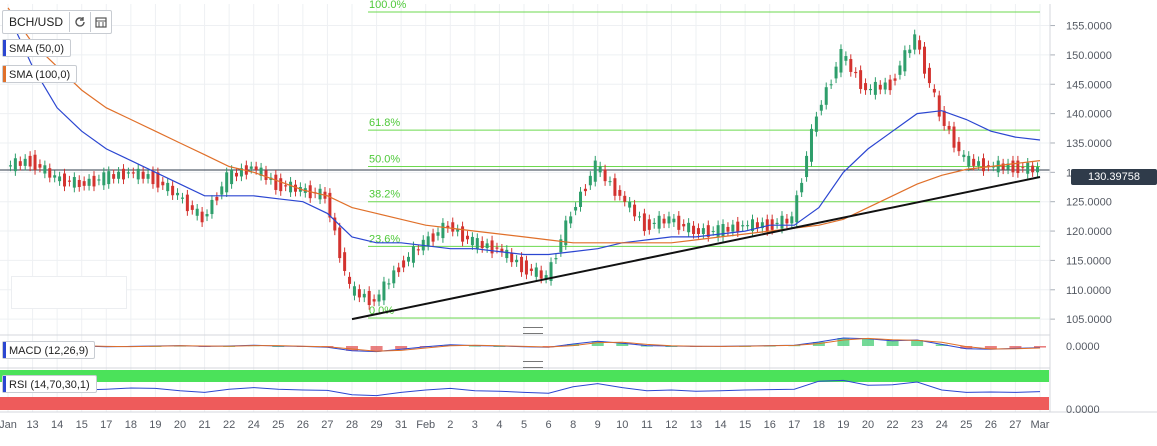 This screenshot has height=446, width=1157. I want to click on legend-sma50: SMA (50,0), so click(37, 48).